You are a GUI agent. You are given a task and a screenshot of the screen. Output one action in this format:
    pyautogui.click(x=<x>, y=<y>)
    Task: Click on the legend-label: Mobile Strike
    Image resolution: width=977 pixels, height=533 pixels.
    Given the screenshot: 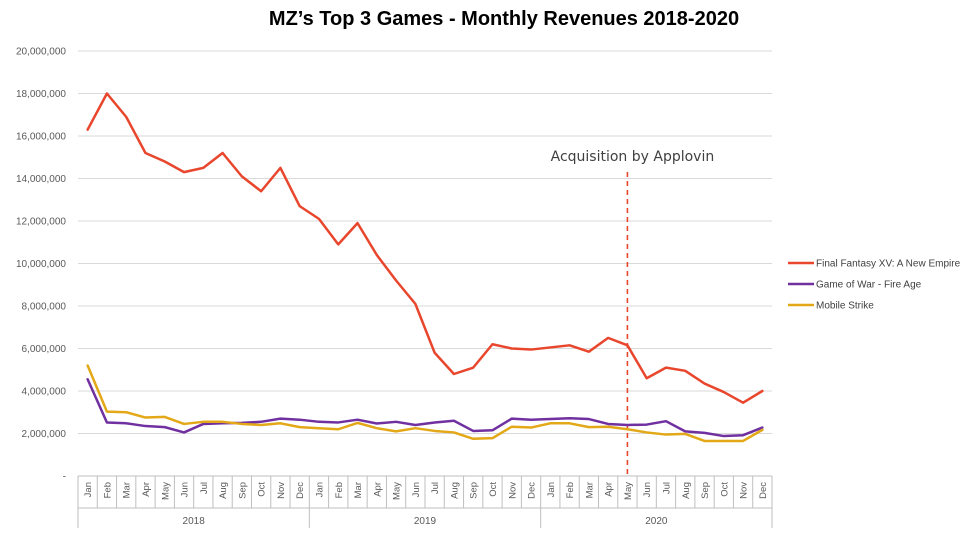 What is the action you would take?
    pyautogui.click(x=845, y=306)
    